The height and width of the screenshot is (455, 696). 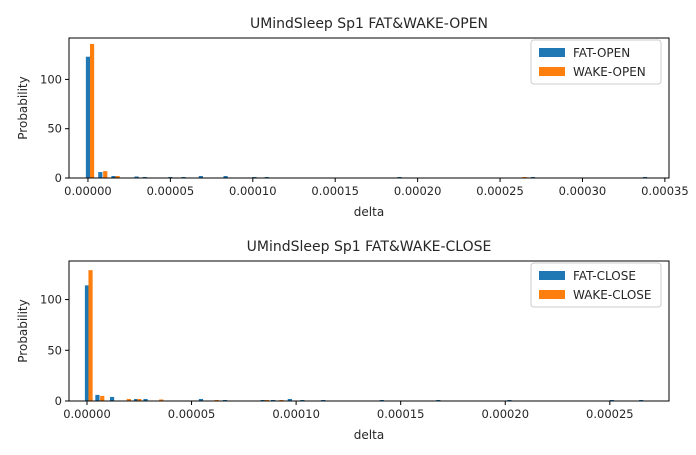 I want to click on legend-label: FAT-OPEN, so click(x=601, y=53).